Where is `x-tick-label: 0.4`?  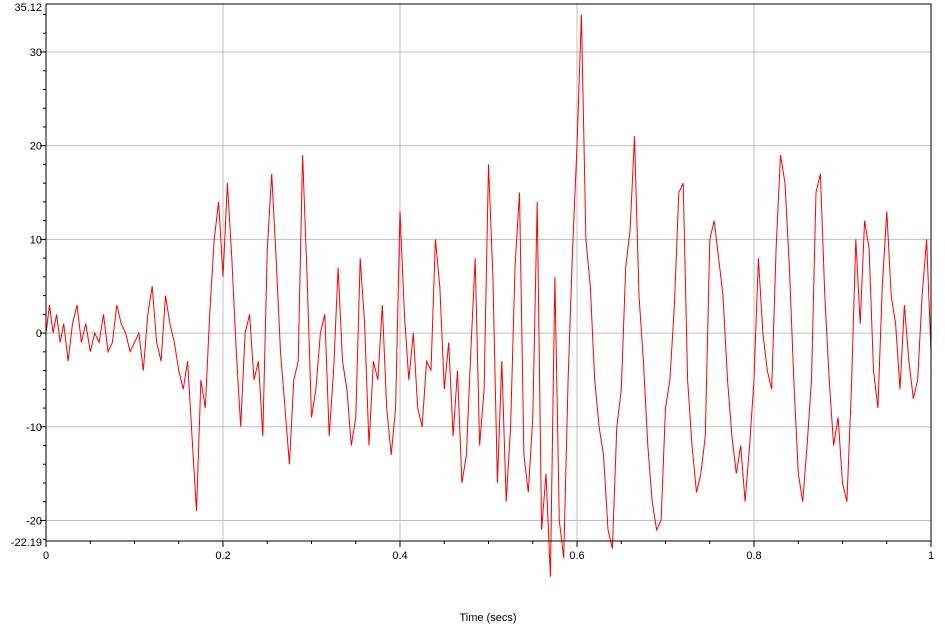 x-tick-label: 0.4 is located at coordinates (399, 556).